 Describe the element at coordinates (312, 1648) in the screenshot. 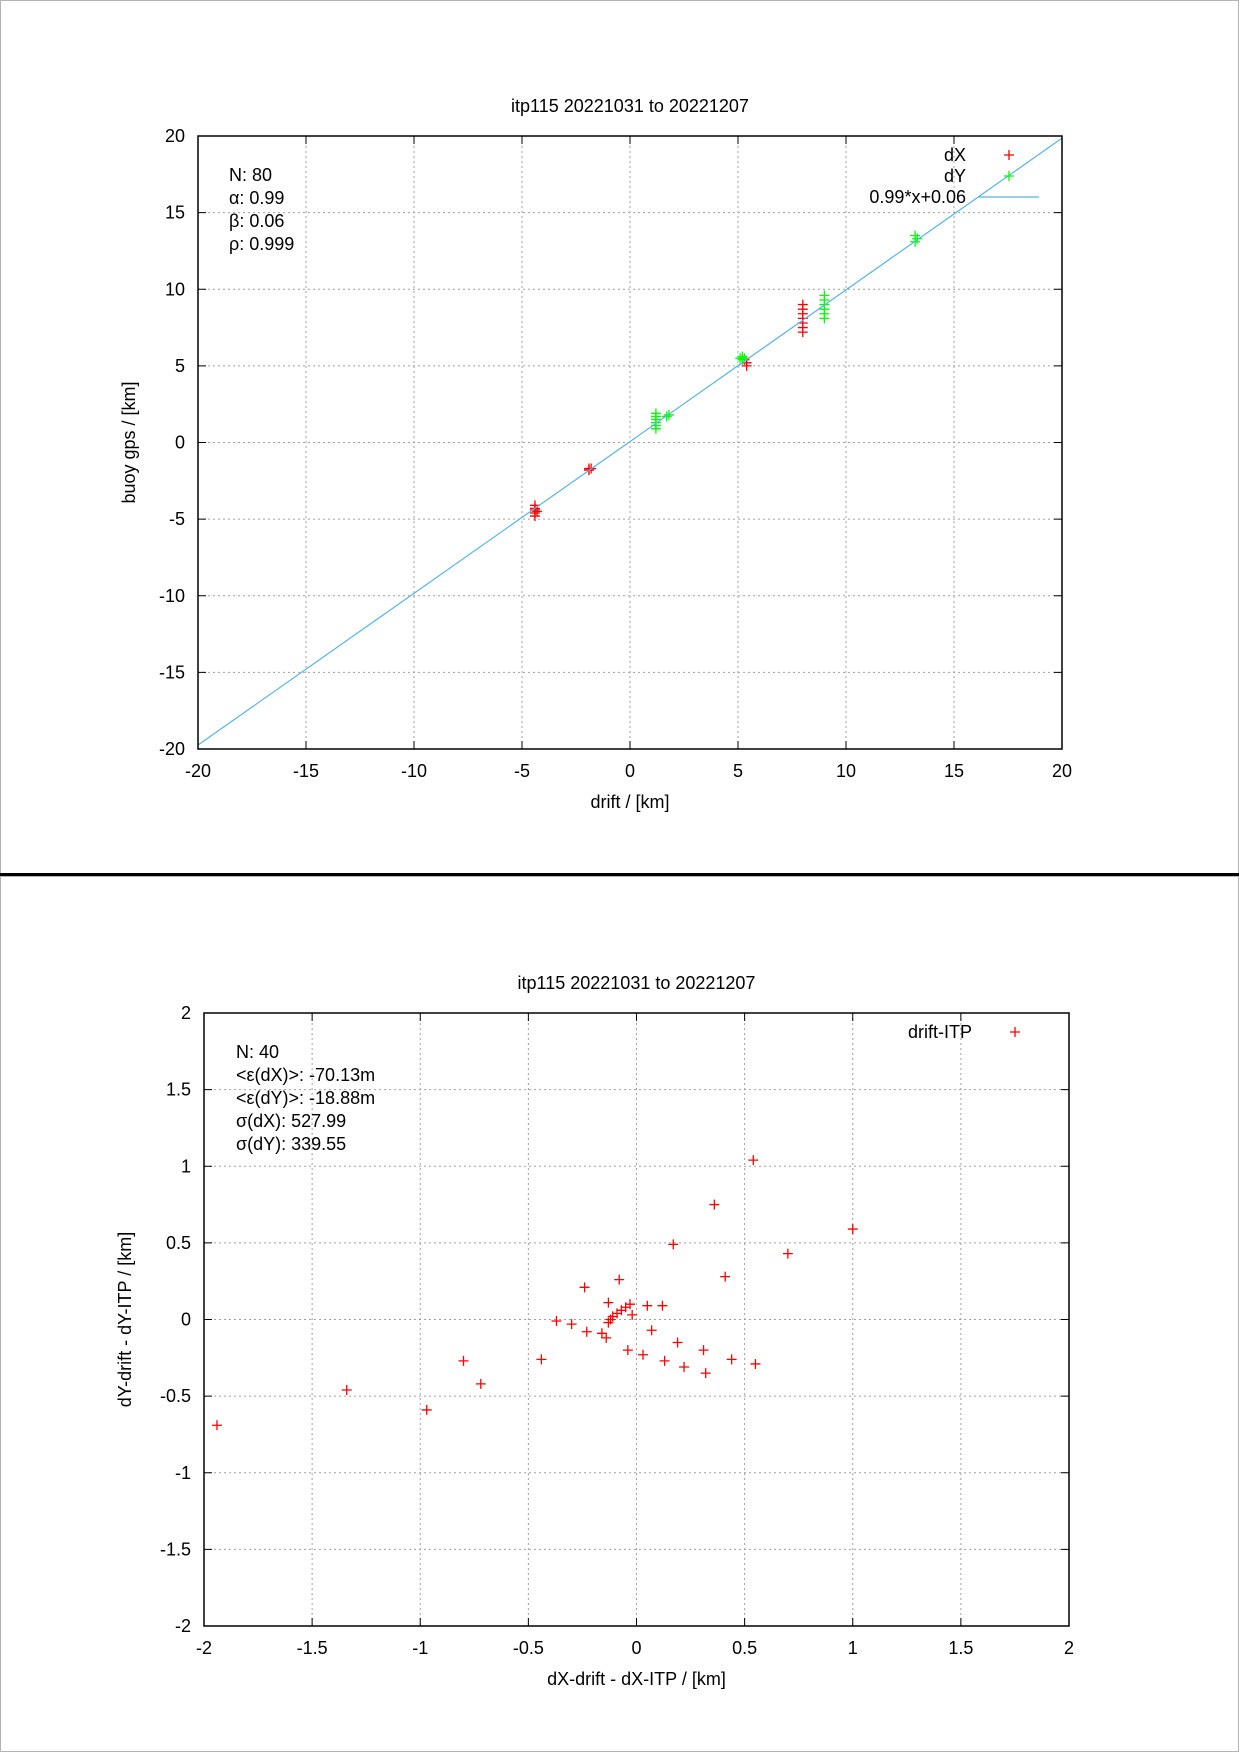

I see `x-tick-label: -1.5` at that location.